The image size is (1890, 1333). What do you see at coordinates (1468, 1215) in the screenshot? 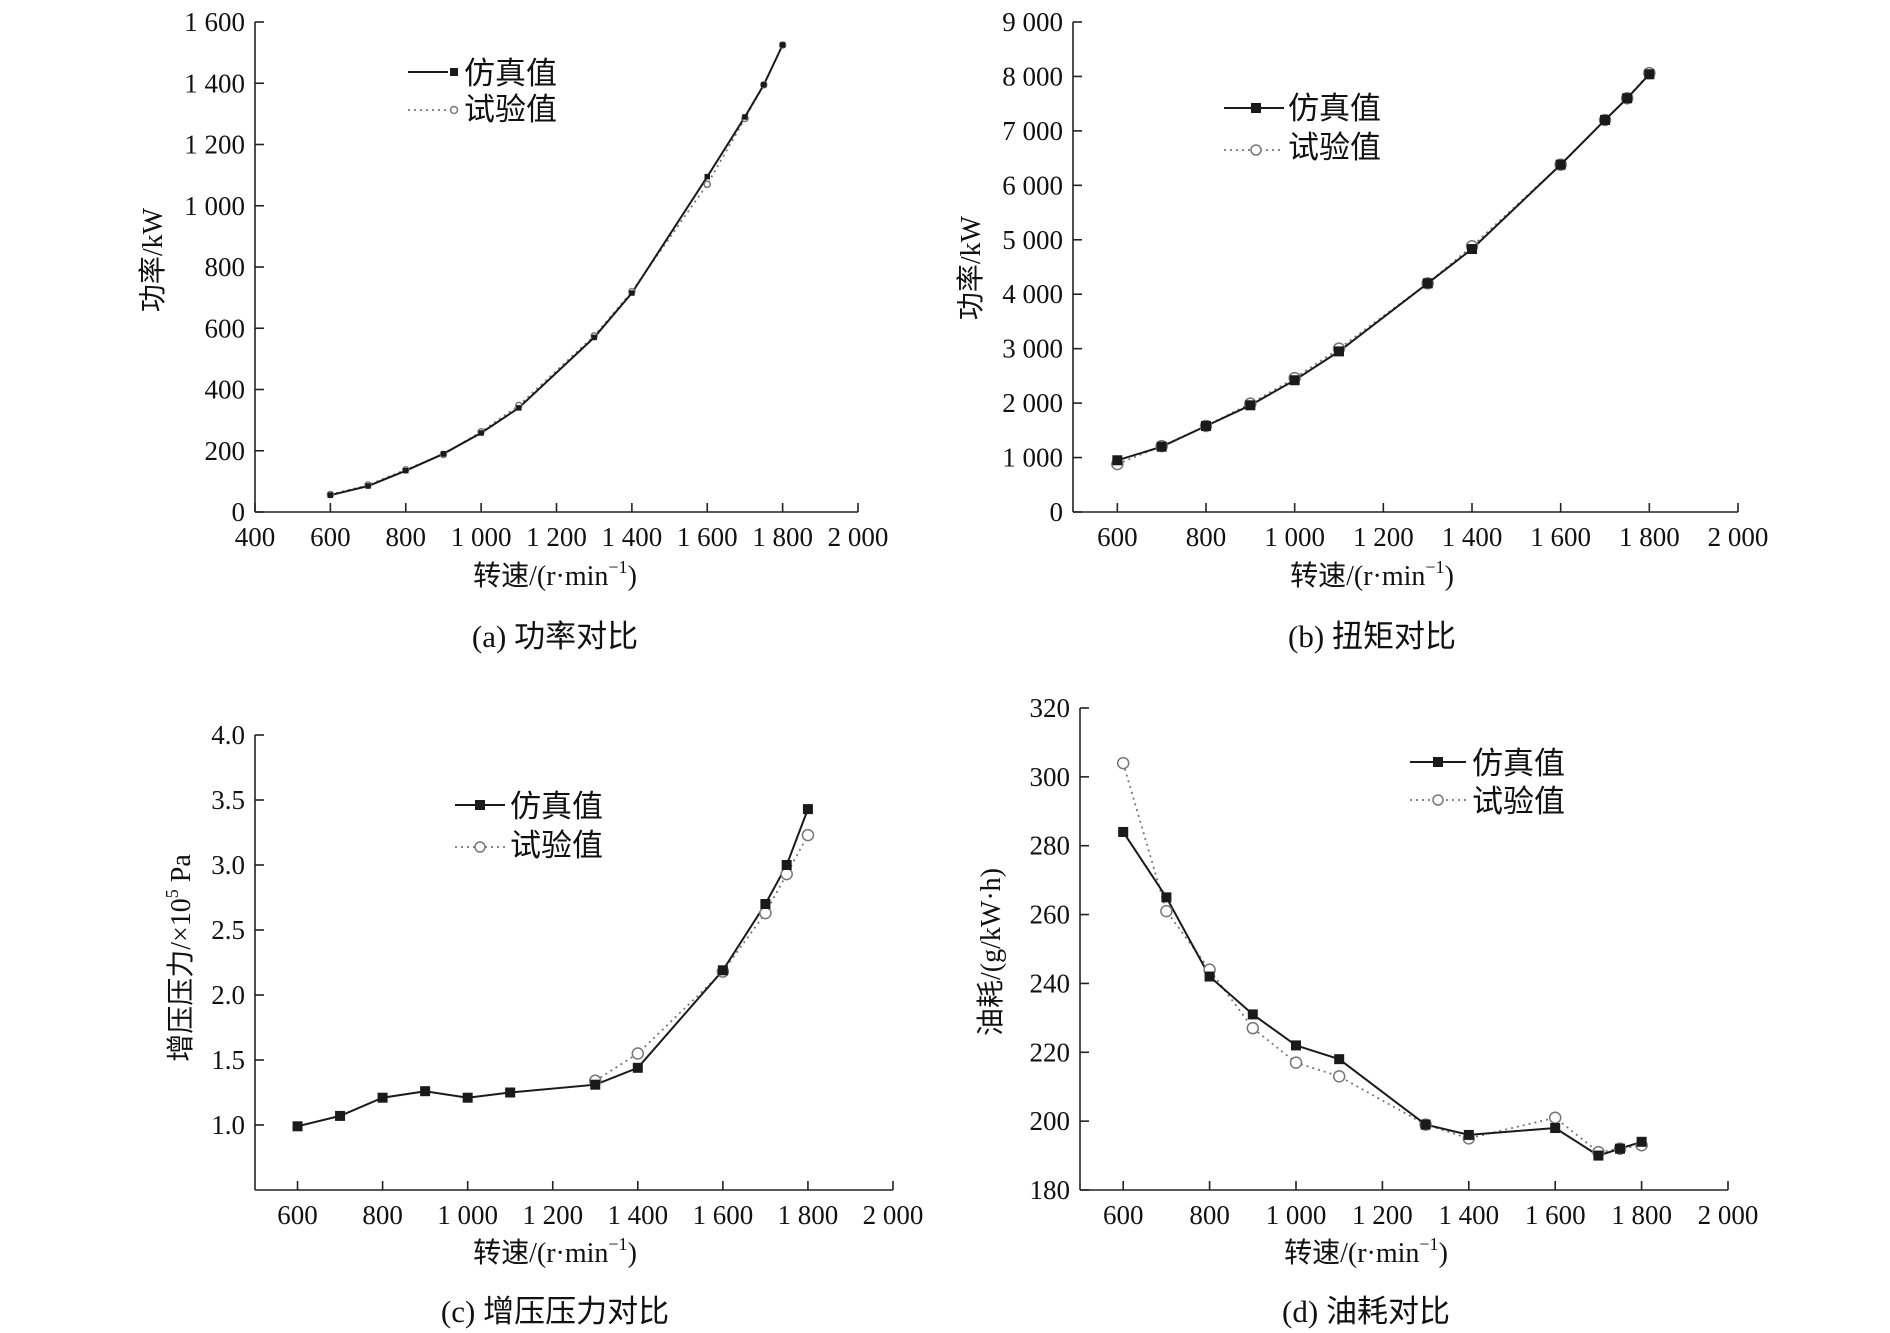
I see `x-tick-label: 1 400` at bounding box center [1468, 1215].